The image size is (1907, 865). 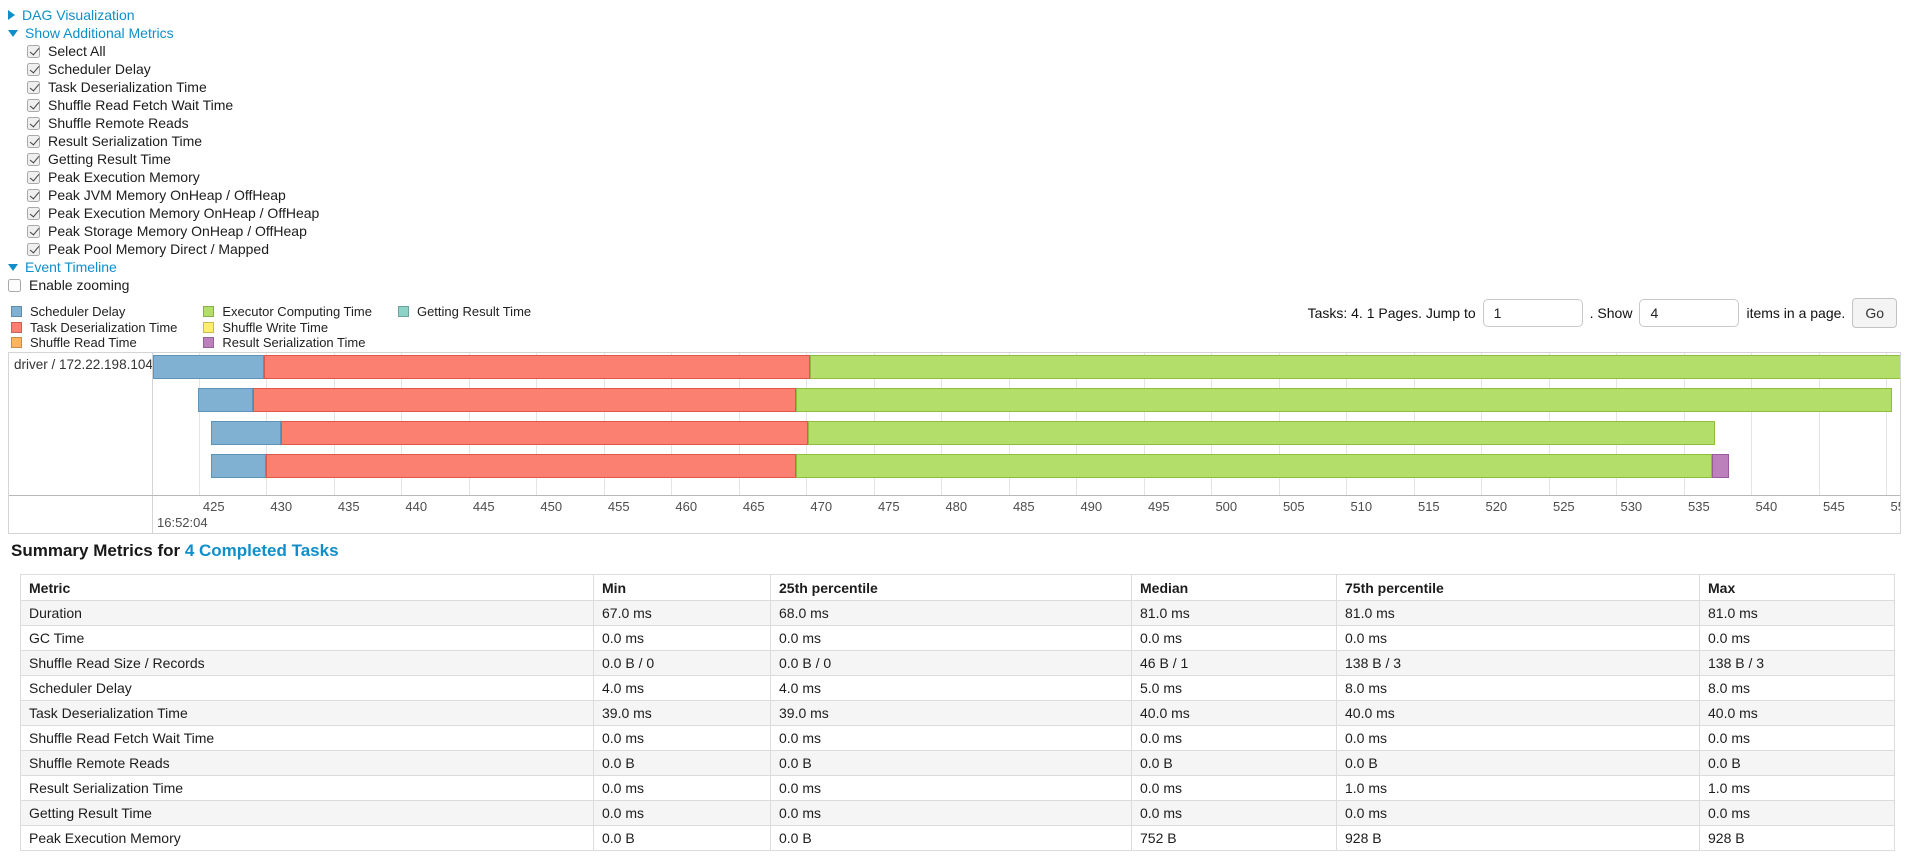 I want to click on collapsed-arrow-icon, so click(x=11, y=15).